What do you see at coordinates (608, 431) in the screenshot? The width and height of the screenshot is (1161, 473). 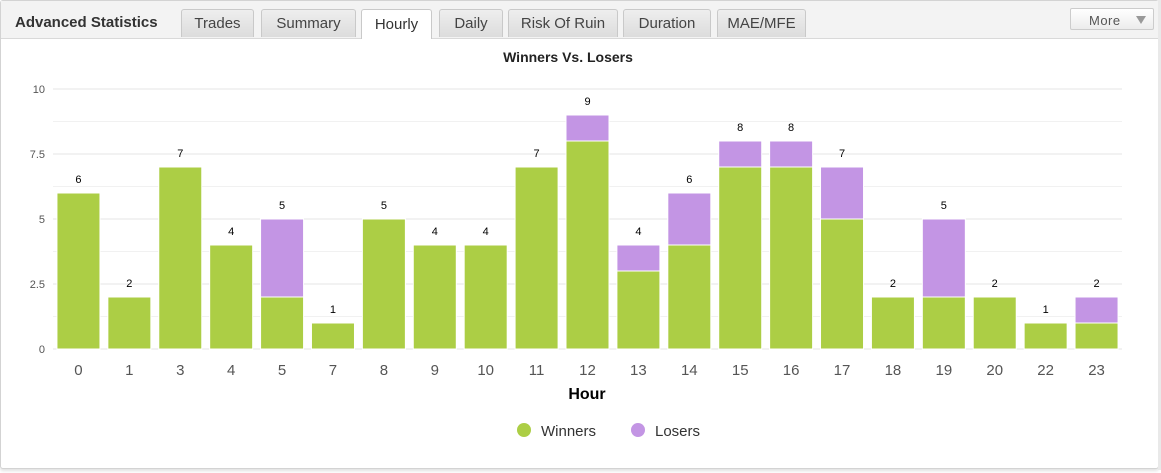 I see `legend: Winners Losers` at bounding box center [608, 431].